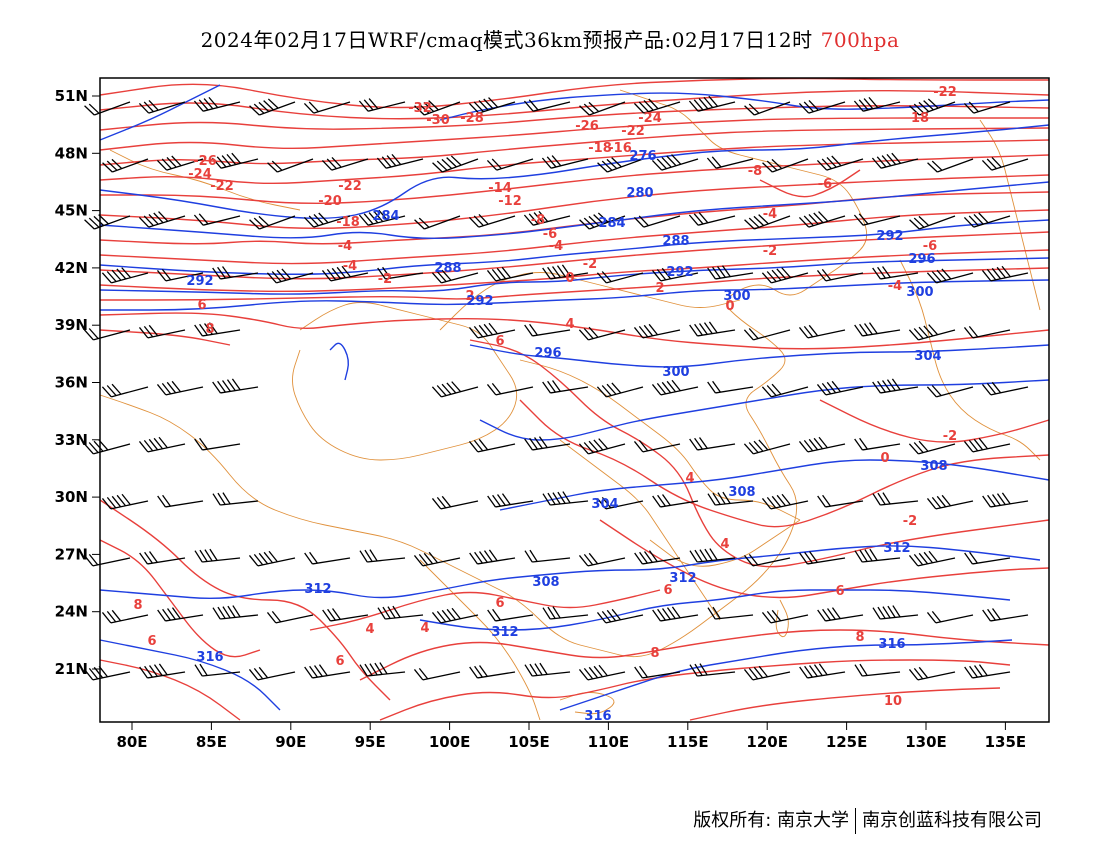  What do you see at coordinates (71, 554) in the screenshot?
I see `lat-tick-label: 27N` at bounding box center [71, 554].